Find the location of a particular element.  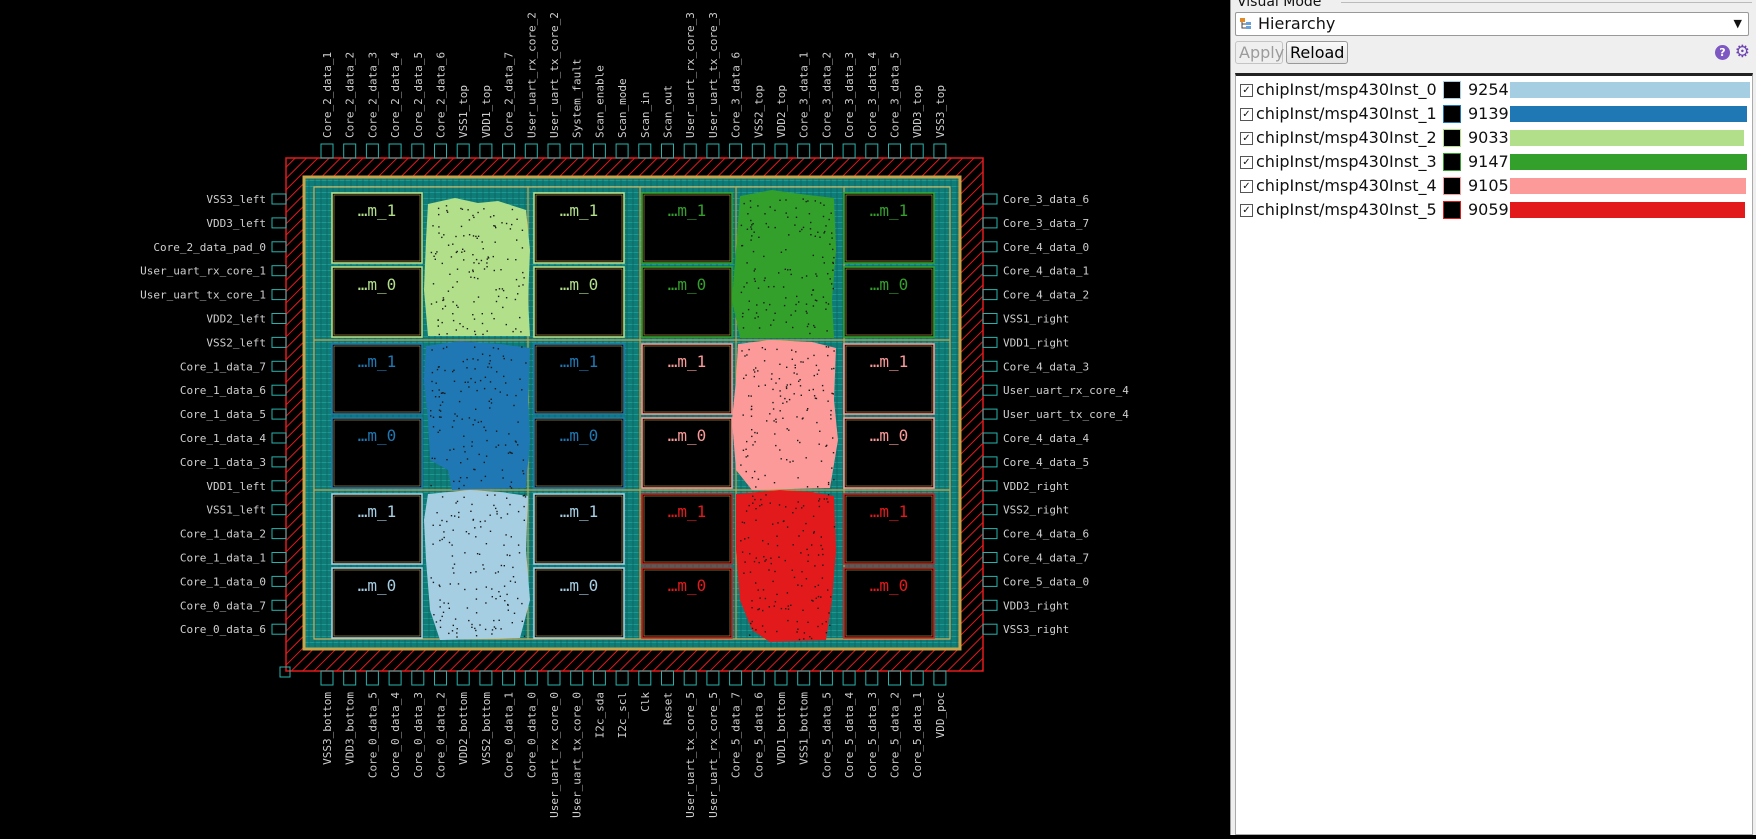

instance-row: ✓ chipInst/msp430Inst_0 9254 is located at coordinates (1493, 90).